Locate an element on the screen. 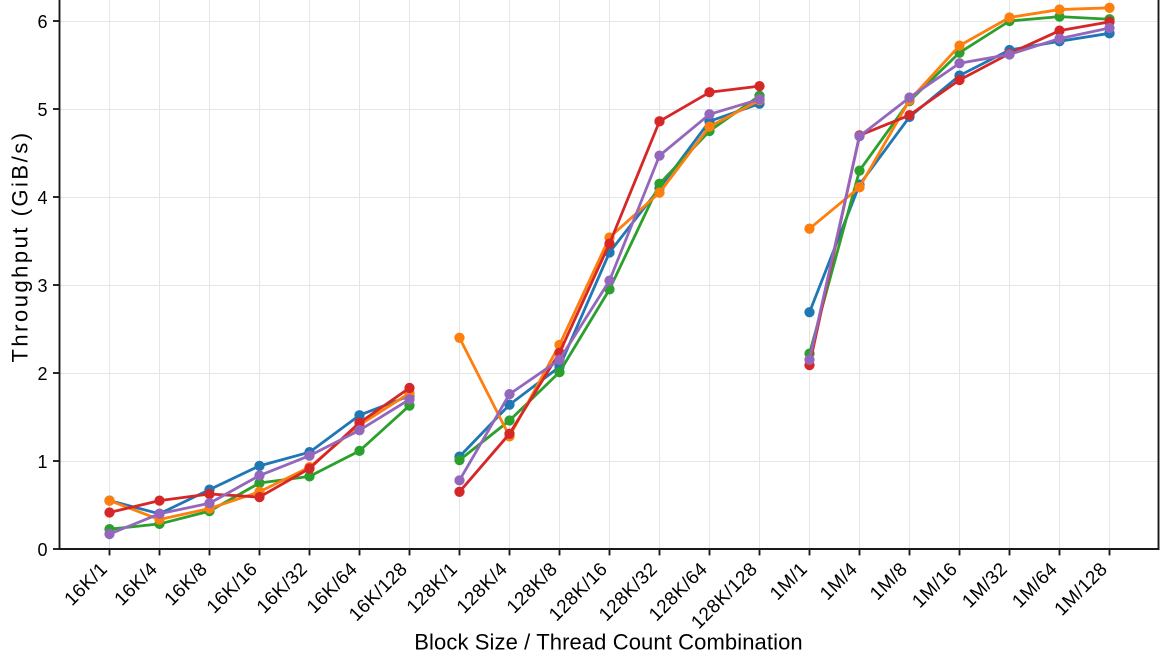  svg-text: 6 is located at coordinates (42, 22).